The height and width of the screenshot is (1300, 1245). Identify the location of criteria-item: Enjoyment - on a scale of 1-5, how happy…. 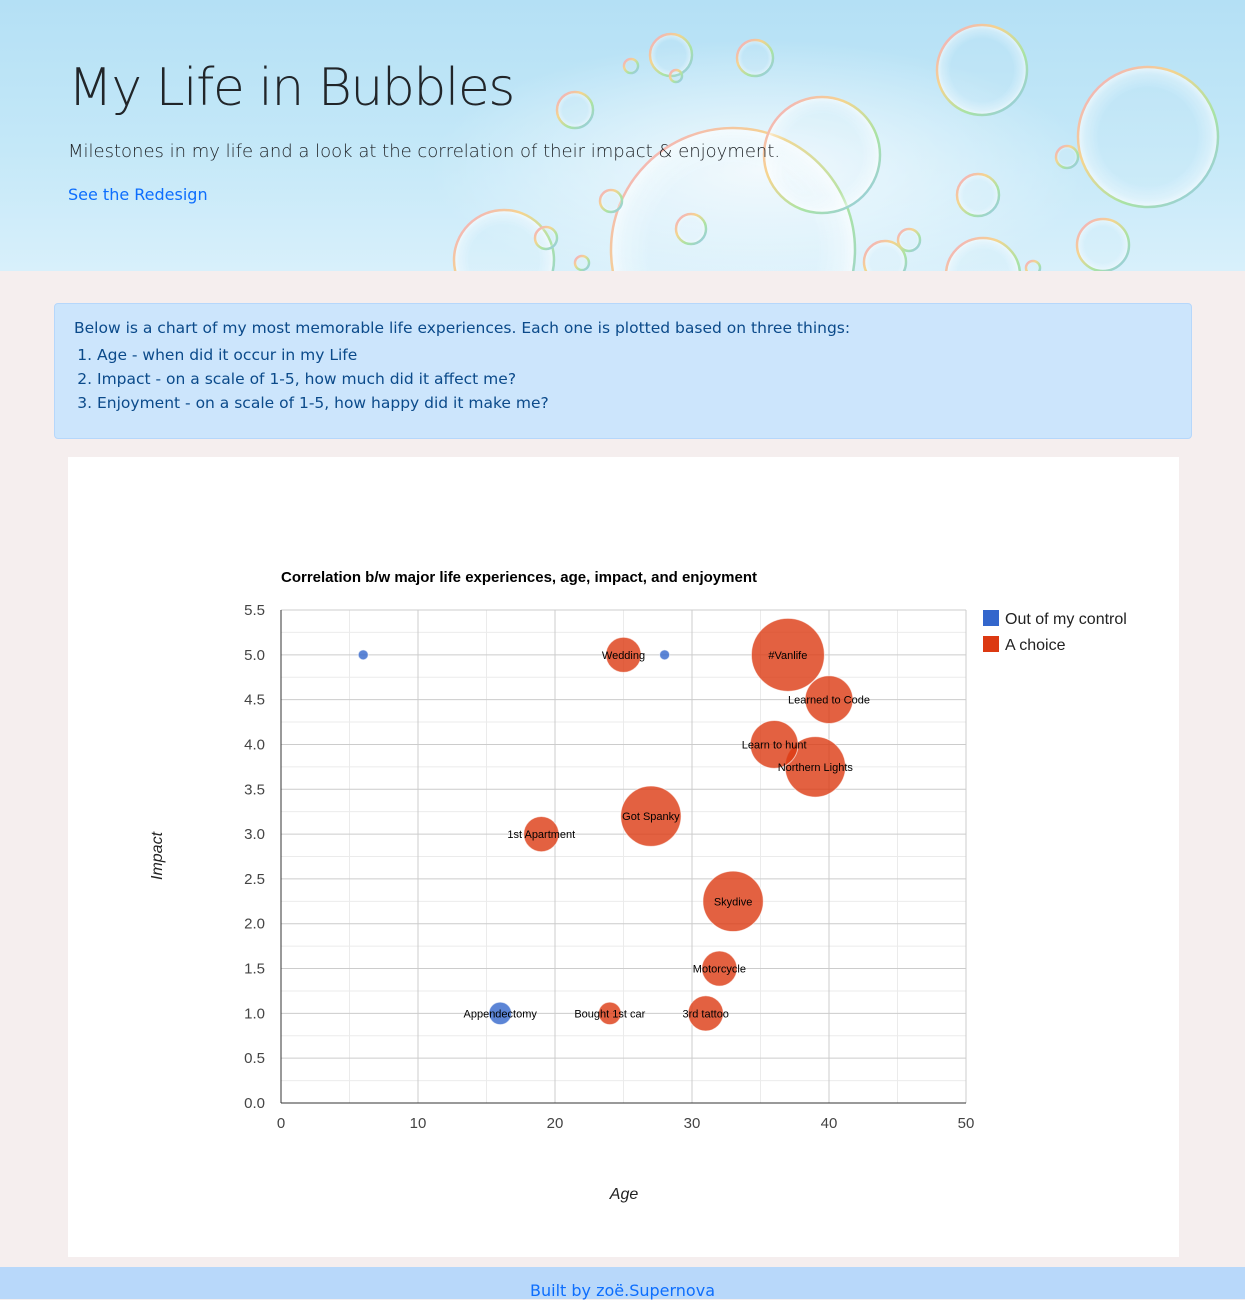
(323, 403).